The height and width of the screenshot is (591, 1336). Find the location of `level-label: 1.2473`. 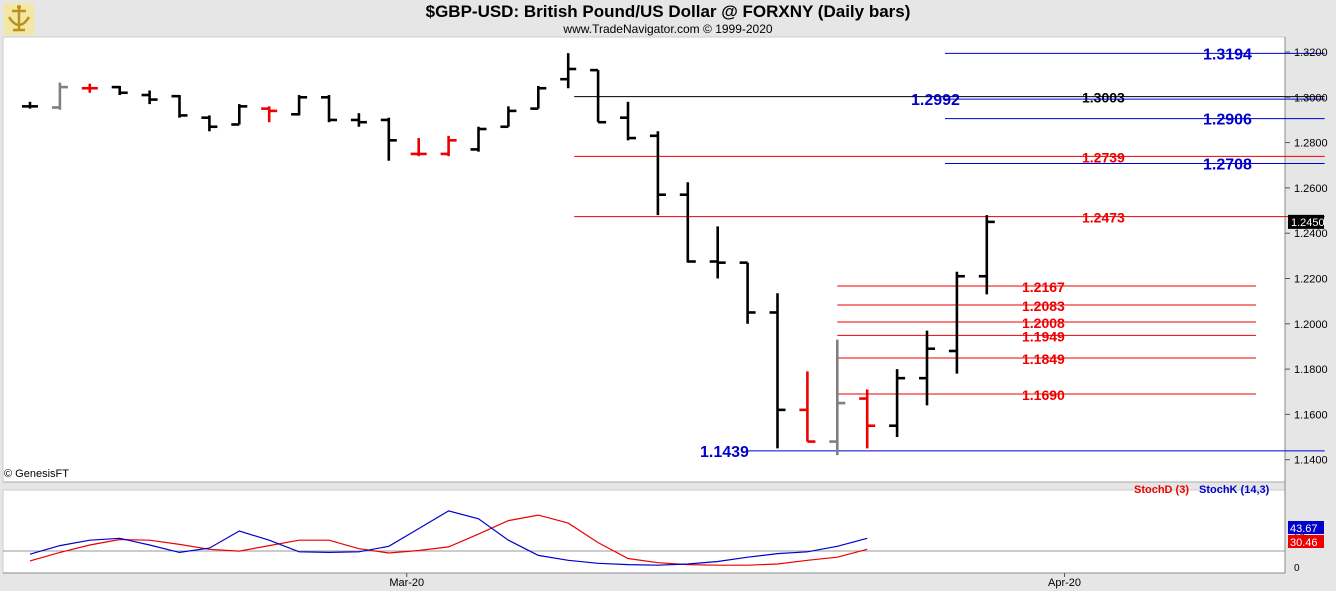

level-label: 1.2473 is located at coordinates (1103, 218).